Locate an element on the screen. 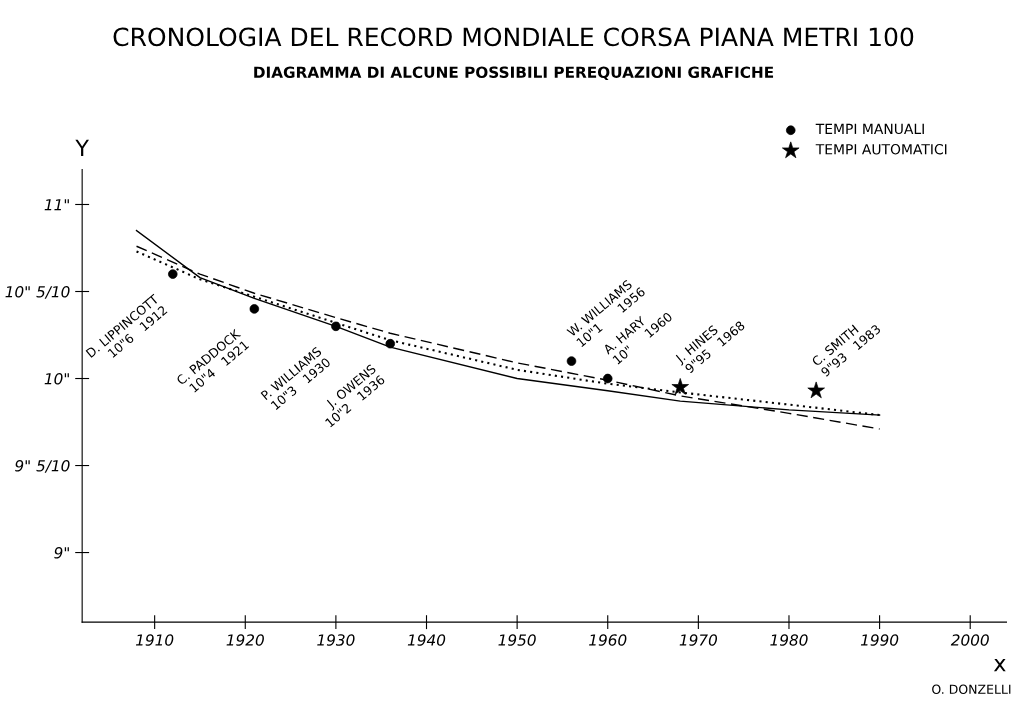 The height and width of the screenshot is (707, 1027). x-tick-label: 1930 is located at coordinates (336, 640).